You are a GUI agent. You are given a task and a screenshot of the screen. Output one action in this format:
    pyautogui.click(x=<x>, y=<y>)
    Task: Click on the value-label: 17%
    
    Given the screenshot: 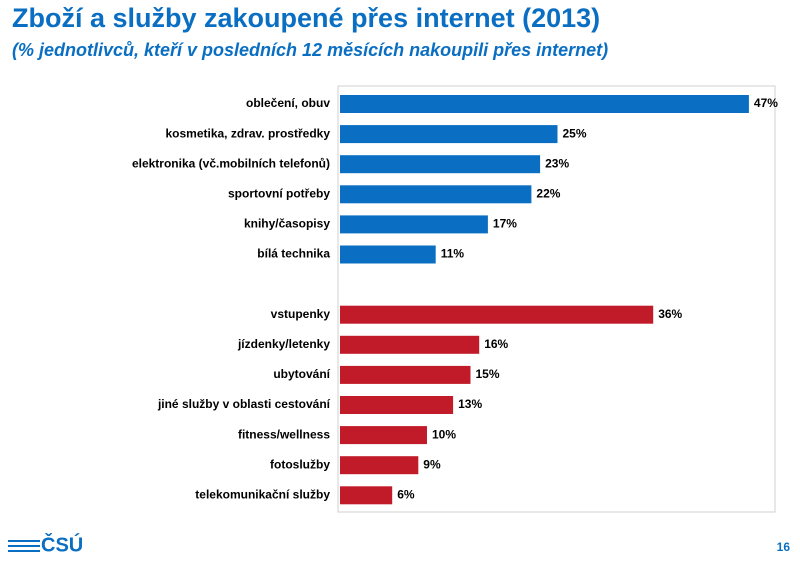 What is the action you would take?
    pyautogui.click(x=505, y=224)
    